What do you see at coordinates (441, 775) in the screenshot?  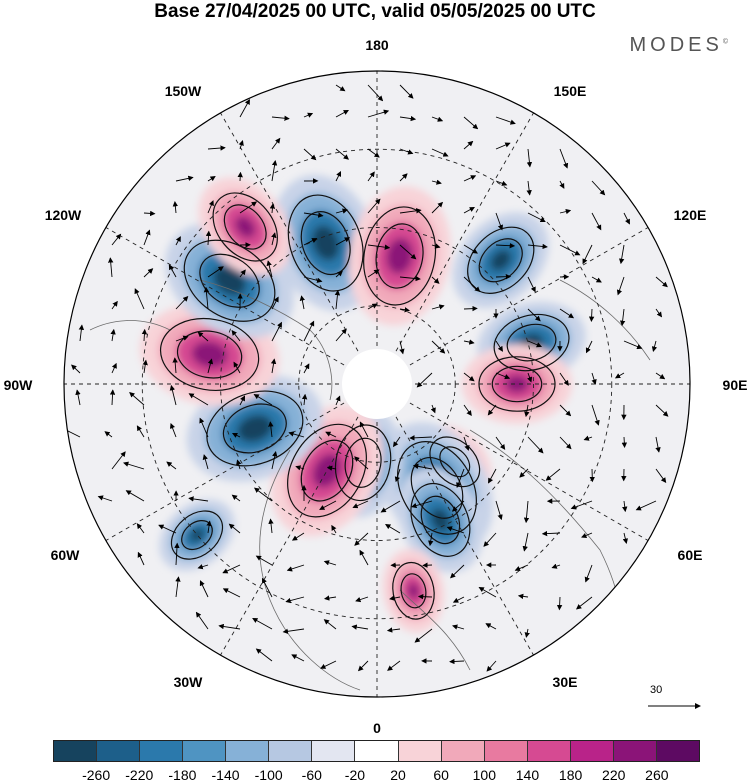 I see `colorbar-label: 60` at bounding box center [441, 775].